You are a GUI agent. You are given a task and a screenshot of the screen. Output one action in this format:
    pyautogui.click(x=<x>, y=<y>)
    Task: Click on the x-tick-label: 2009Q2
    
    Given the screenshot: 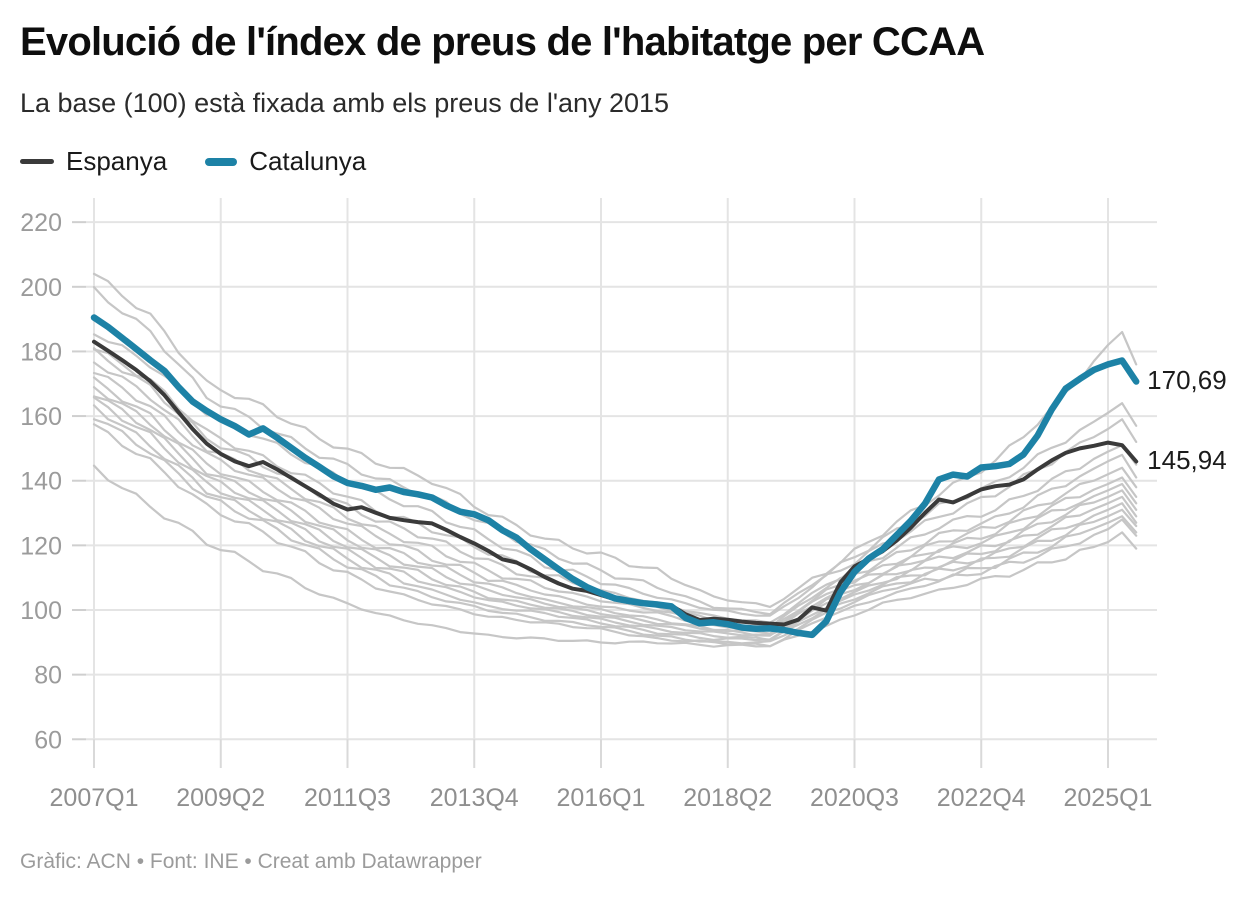 What is the action you would take?
    pyautogui.click(x=220, y=798)
    